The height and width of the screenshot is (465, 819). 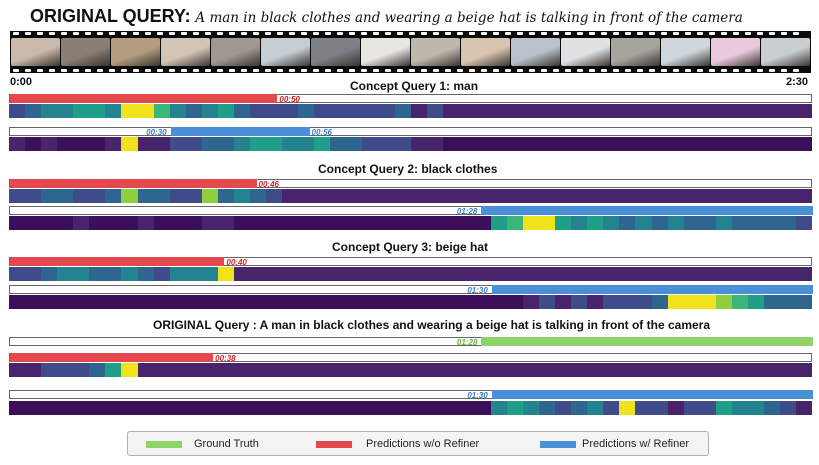 I want to click on legend-pred-no-refiner-label: Predictions w/o Refiner, so click(x=423, y=444).